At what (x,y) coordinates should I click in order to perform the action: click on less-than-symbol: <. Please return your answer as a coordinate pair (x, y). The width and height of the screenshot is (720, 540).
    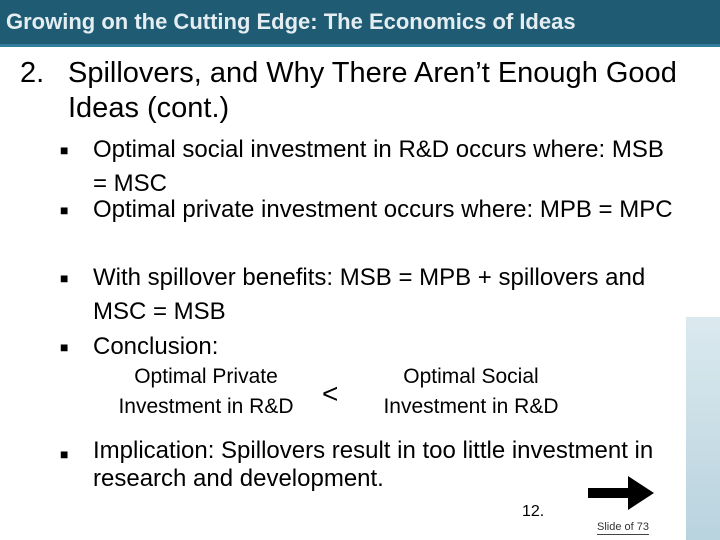
    Looking at the image, I should click on (330, 393).